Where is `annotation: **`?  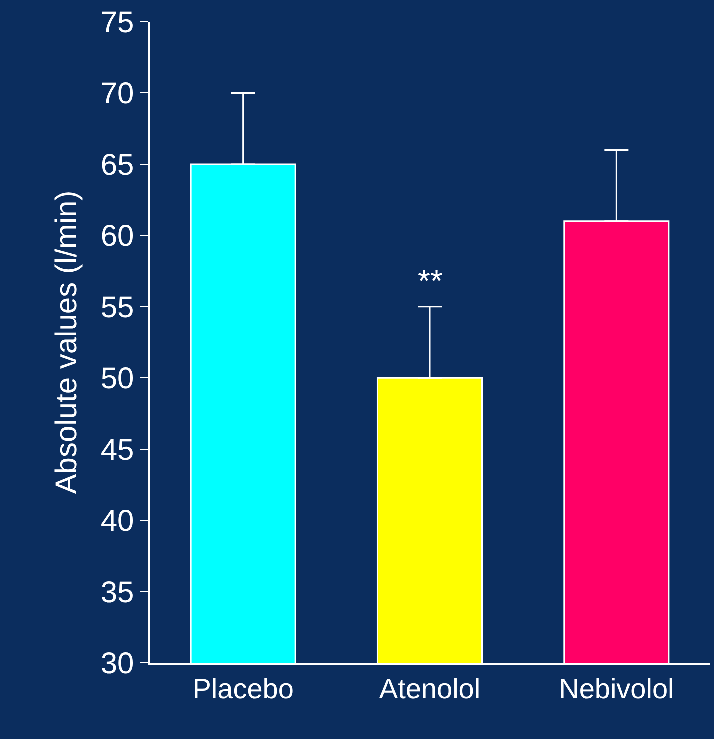
annotation: ** is located at coordinates (430, 281).